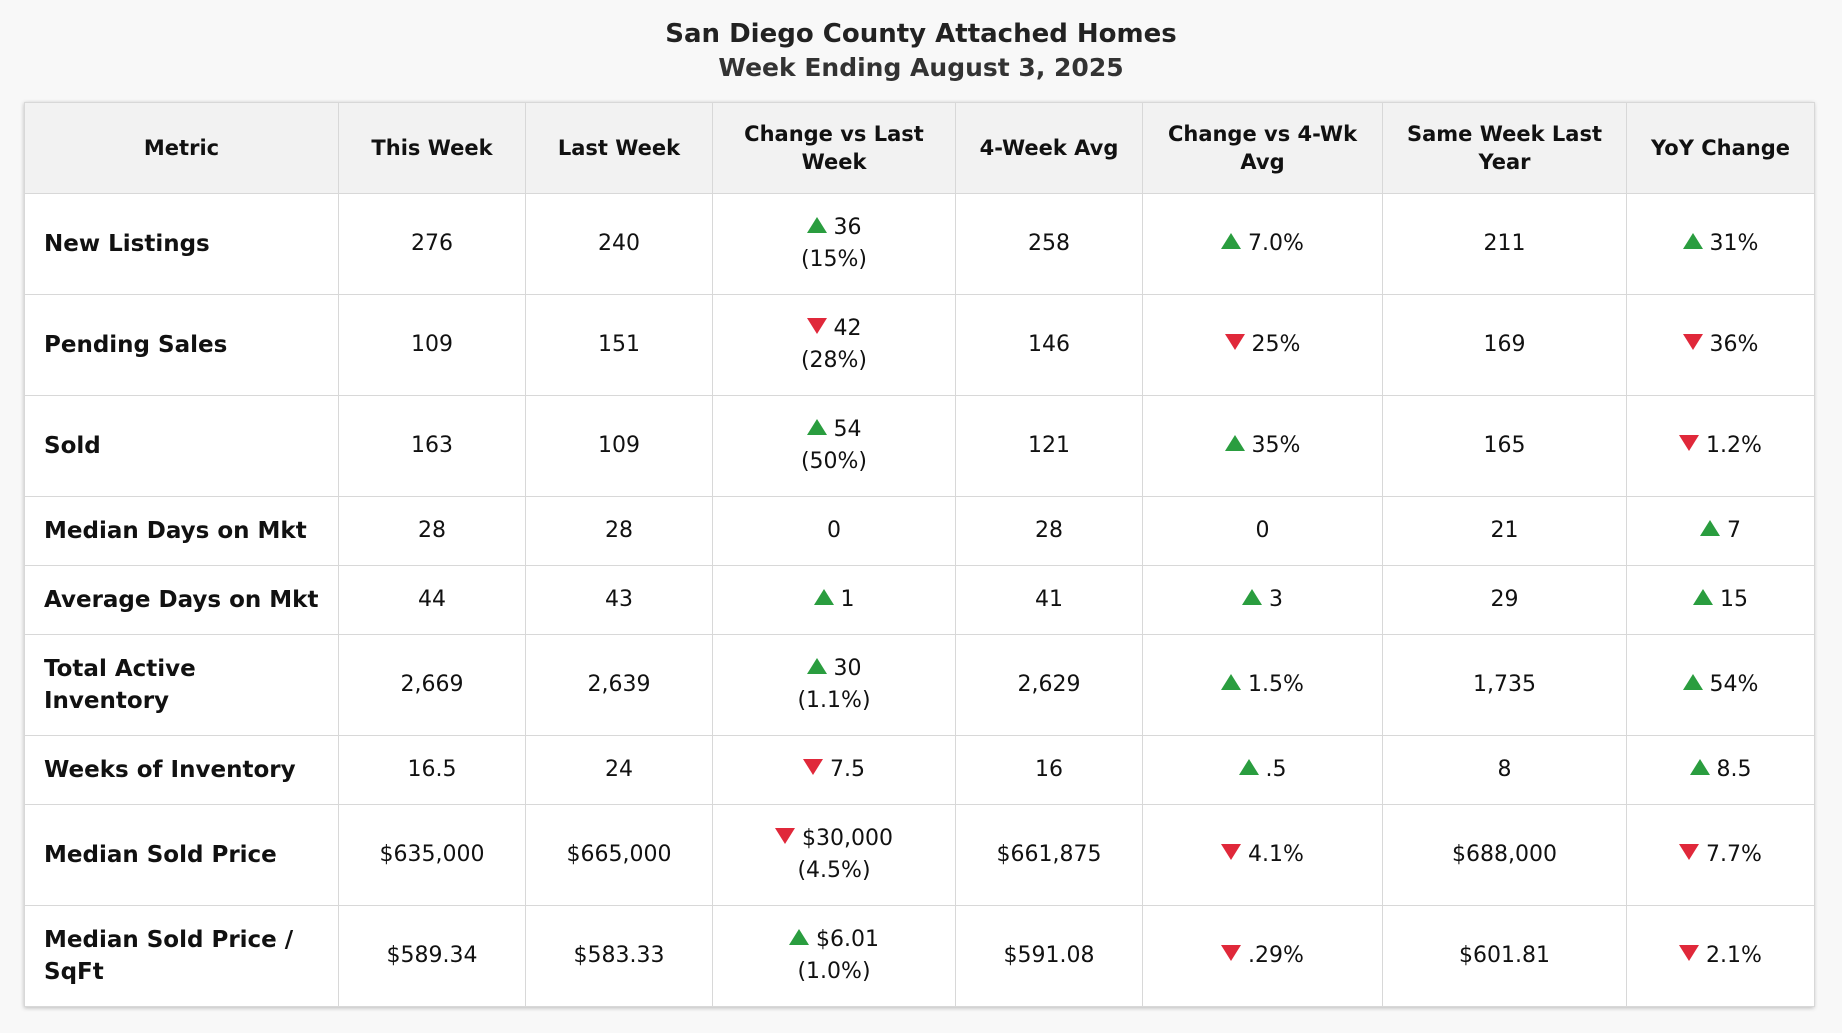 Image resolution: width=1842 pixels, height=1033 pixels. Describe the element at coordinates (1049, 956) in the screenshot. I see `four-week-avg-value: $591.08` at that location.